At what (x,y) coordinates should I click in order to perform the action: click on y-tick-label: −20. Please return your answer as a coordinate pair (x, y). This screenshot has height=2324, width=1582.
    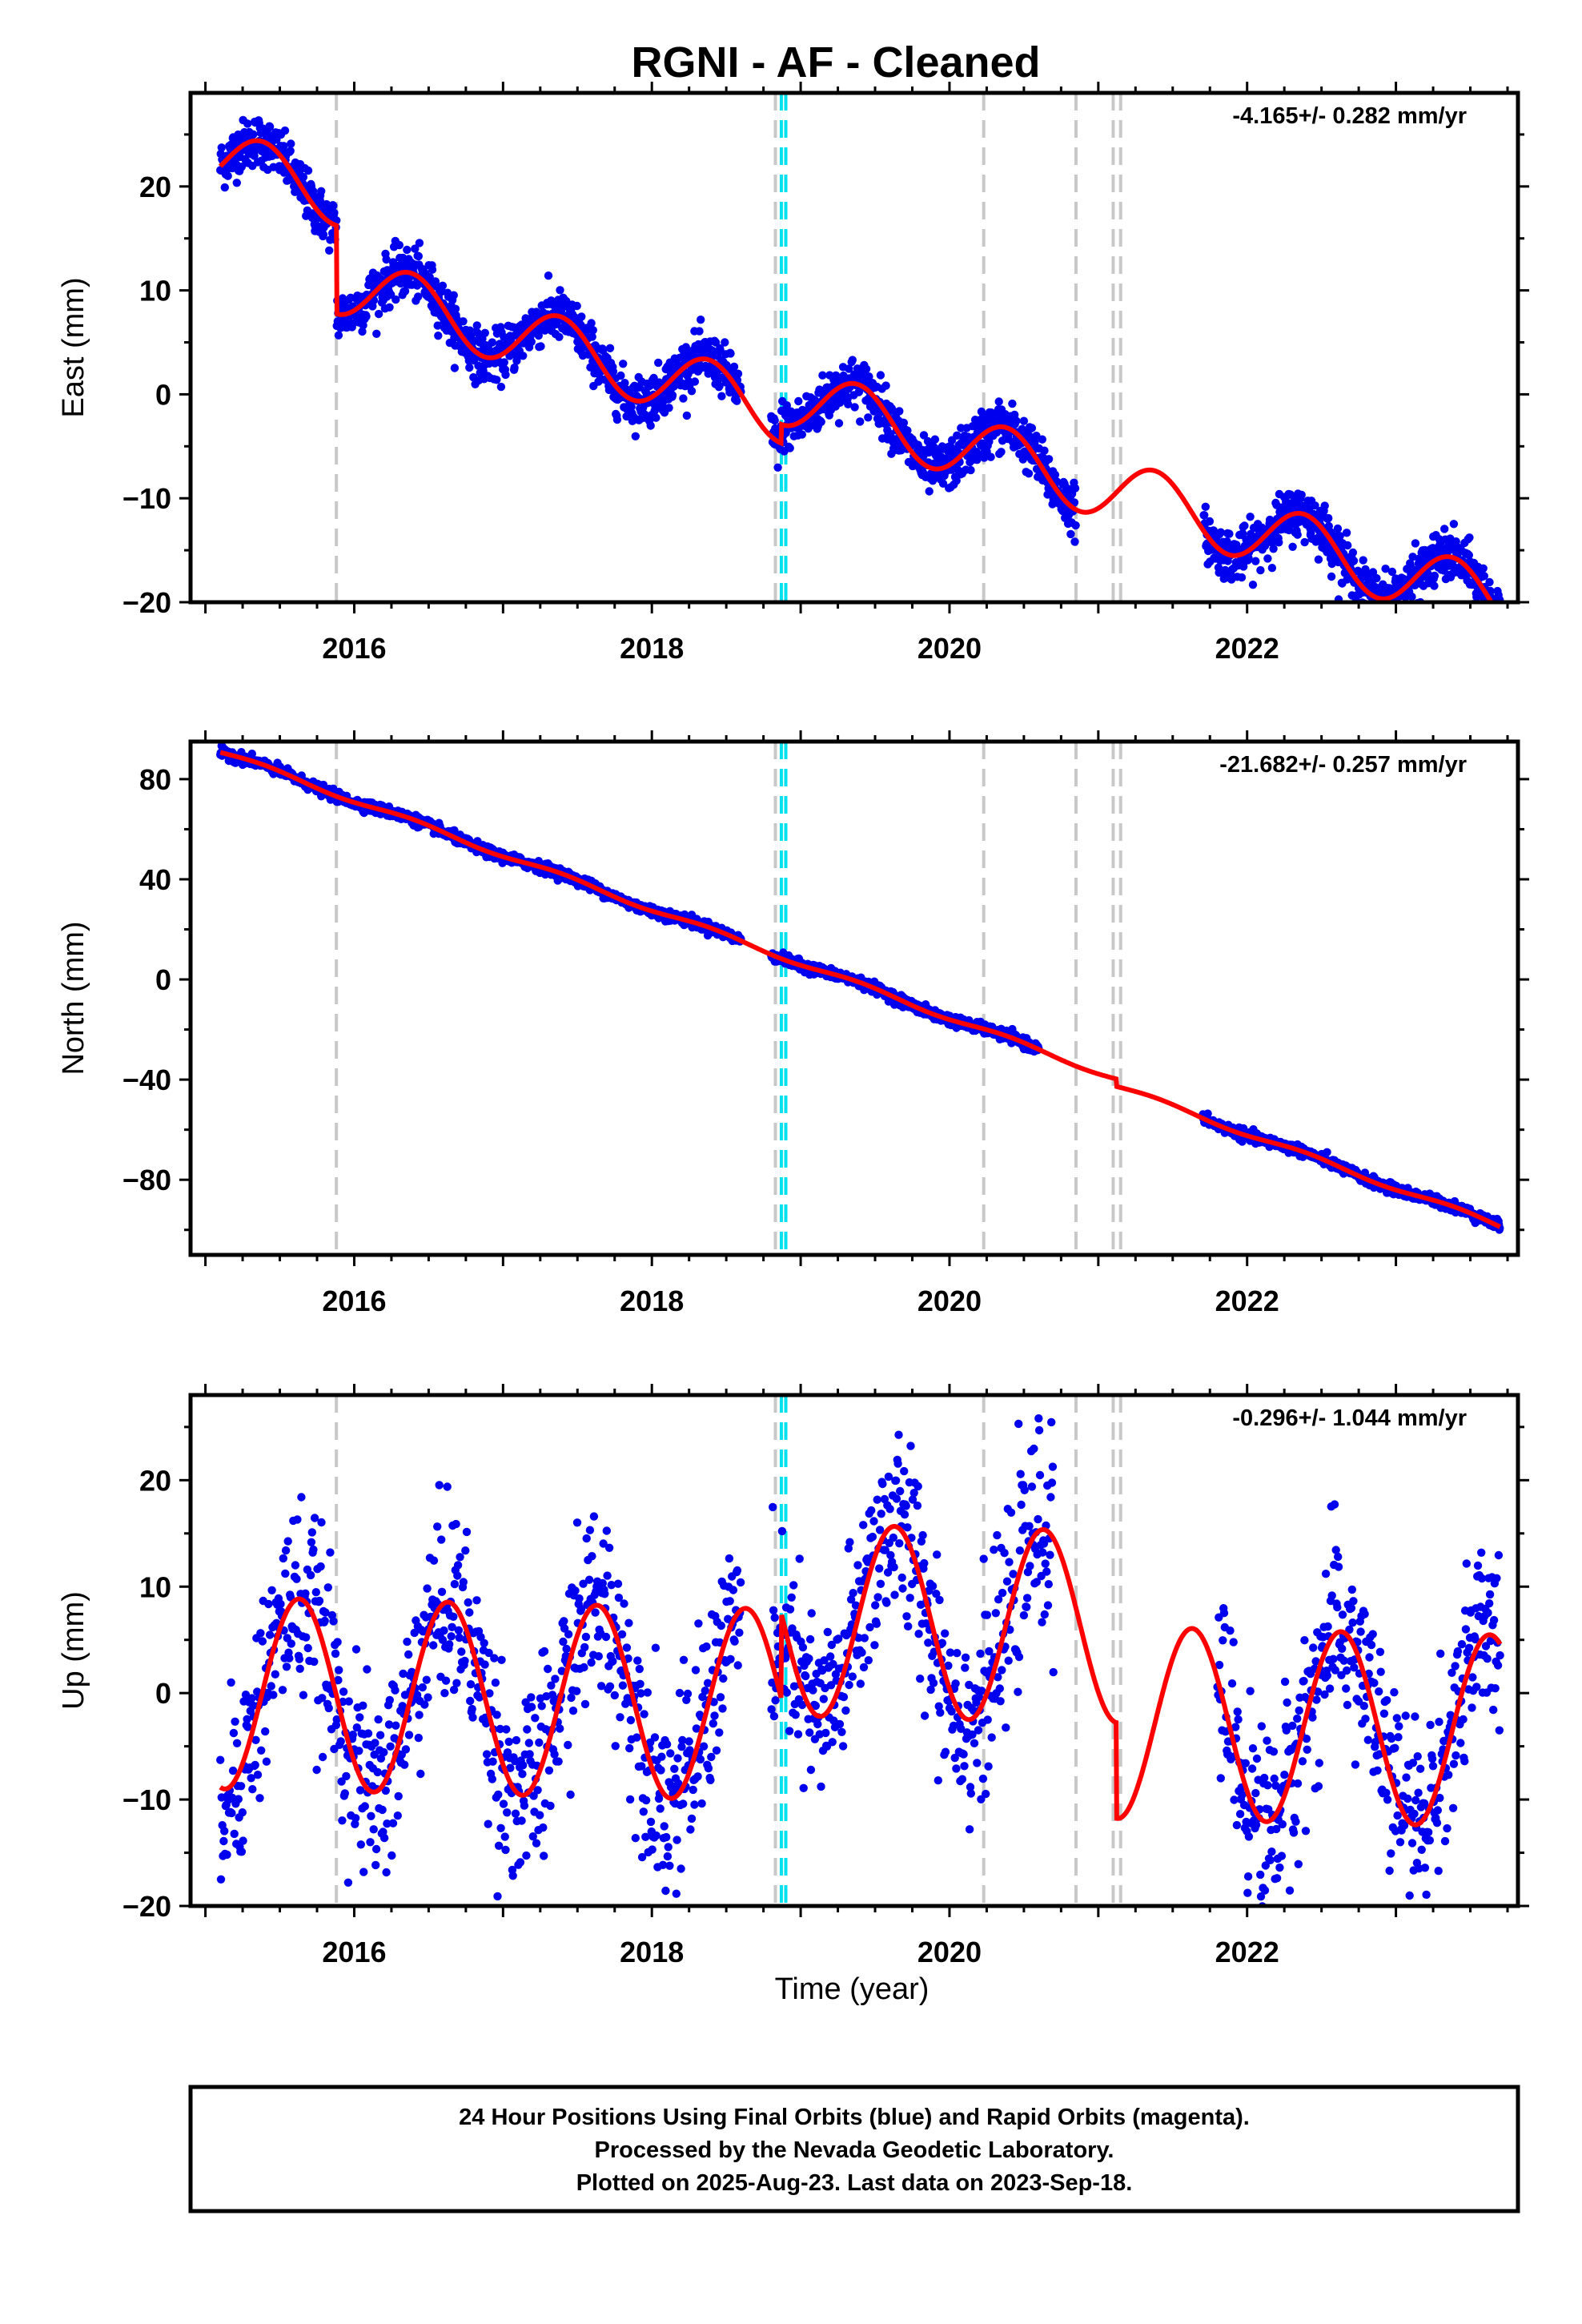
    Looking at the image, I should click on (146, 602).